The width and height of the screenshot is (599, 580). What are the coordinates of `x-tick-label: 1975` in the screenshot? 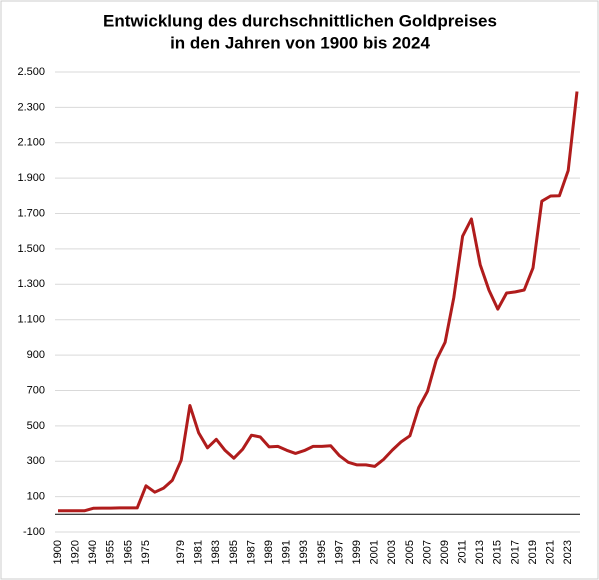 It's located at (146, 552).